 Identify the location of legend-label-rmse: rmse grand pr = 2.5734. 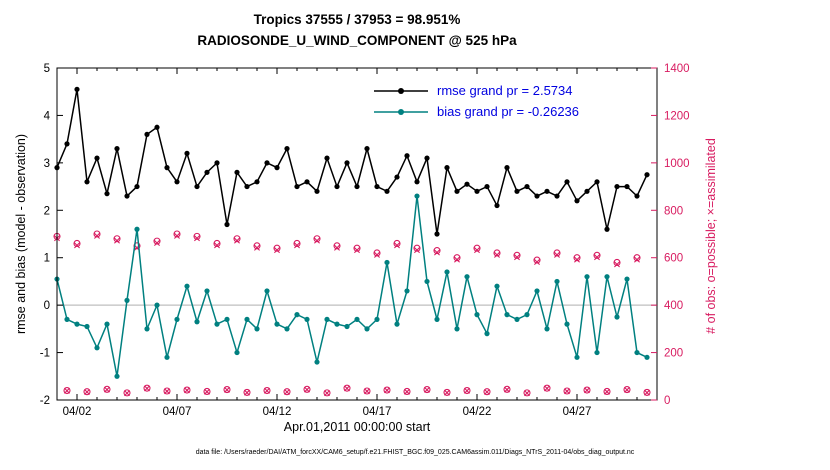
(505, 90).